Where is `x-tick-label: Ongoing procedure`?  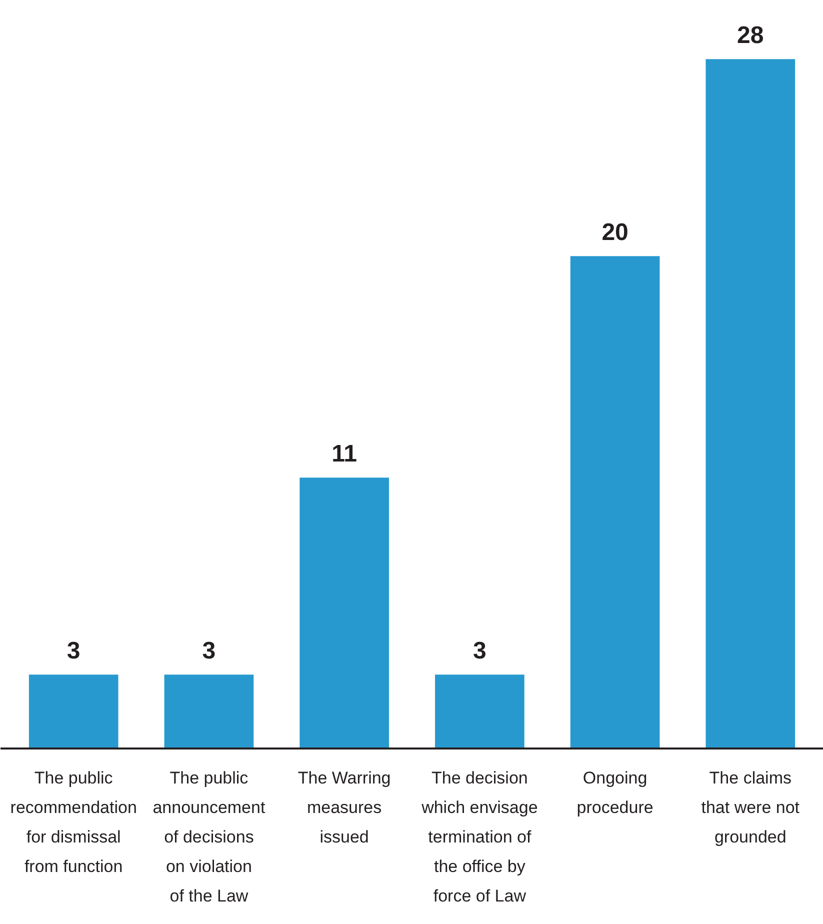
x-tick-label: Ongoing procedure is located at coordinates (615, 792).